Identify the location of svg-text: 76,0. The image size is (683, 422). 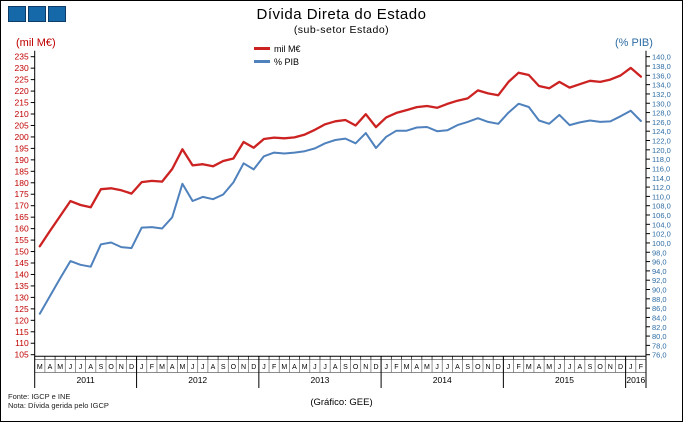
(659, 355).